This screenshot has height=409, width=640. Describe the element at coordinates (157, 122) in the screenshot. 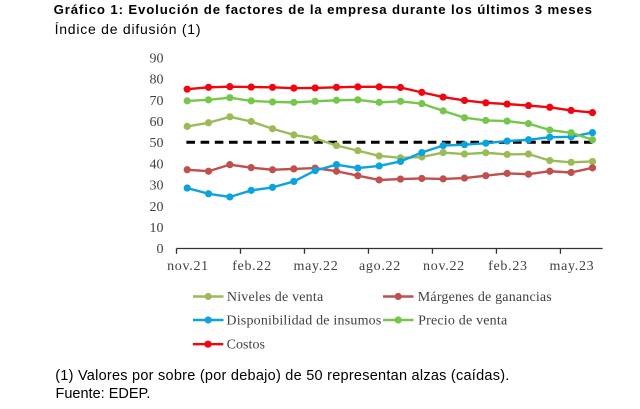

I see `svg-text: 60` at that location.